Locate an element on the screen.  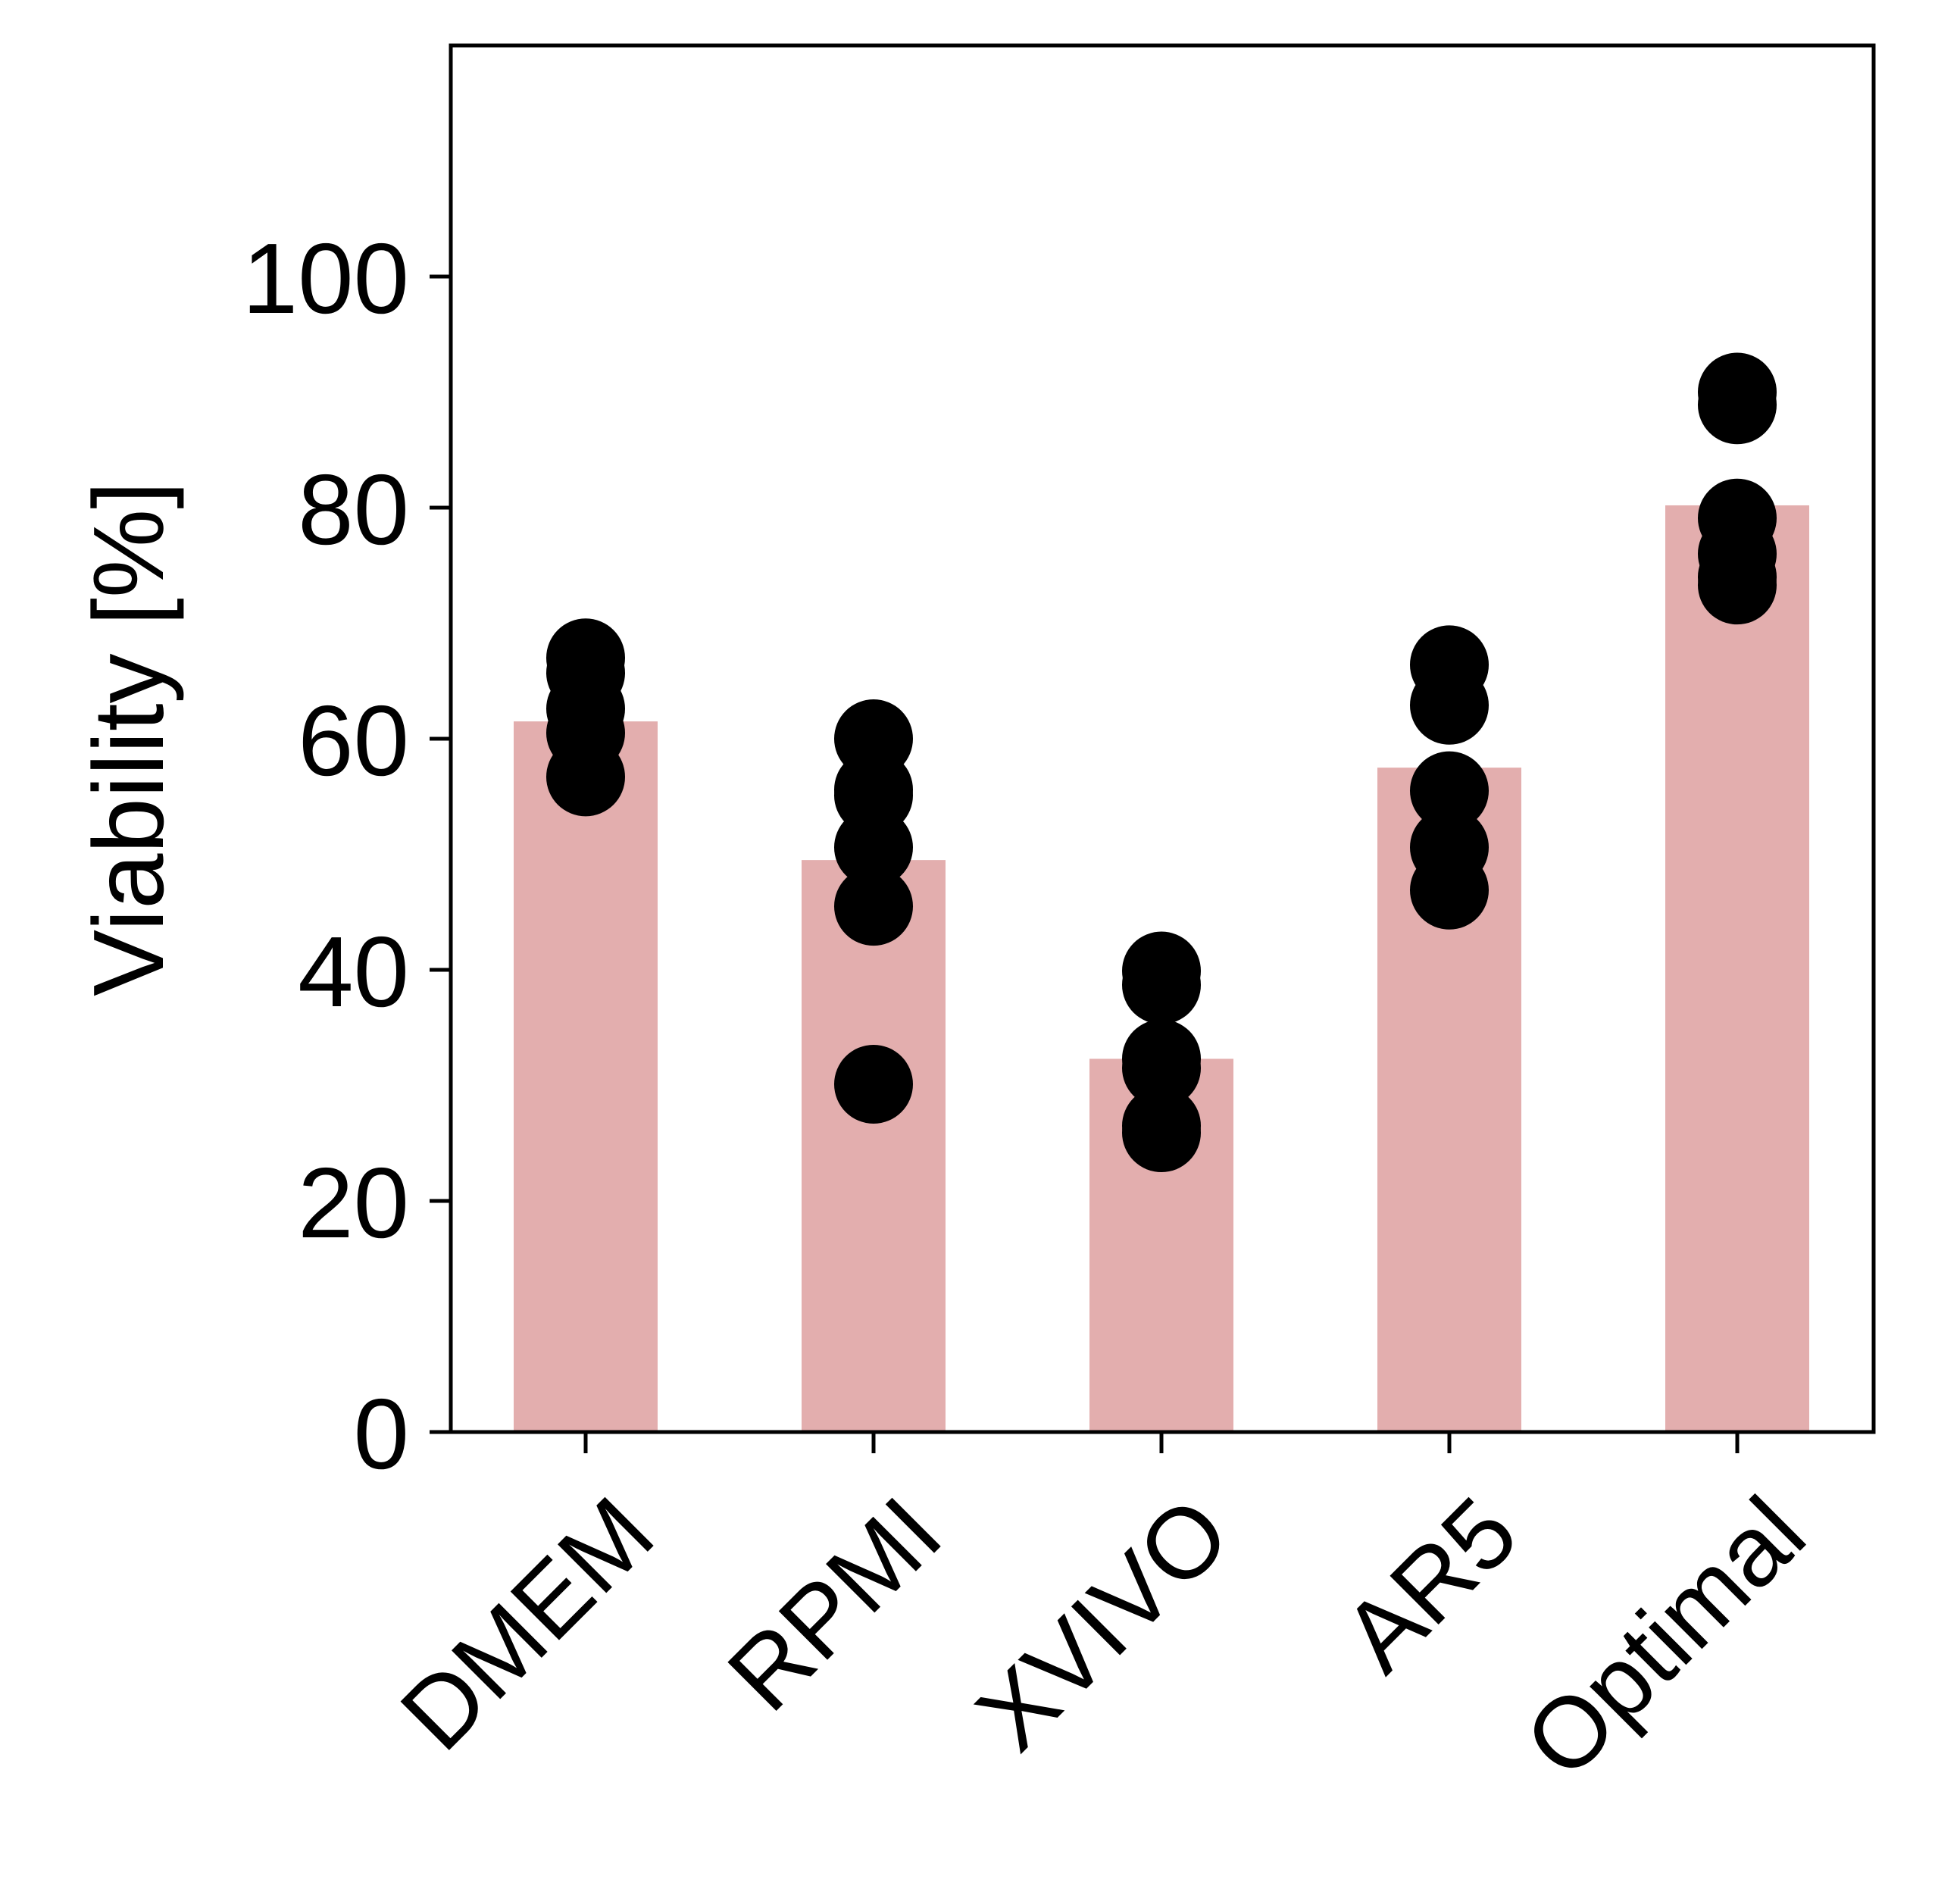
x-tick-label: DMEM is located at coordinates (527, 1624).